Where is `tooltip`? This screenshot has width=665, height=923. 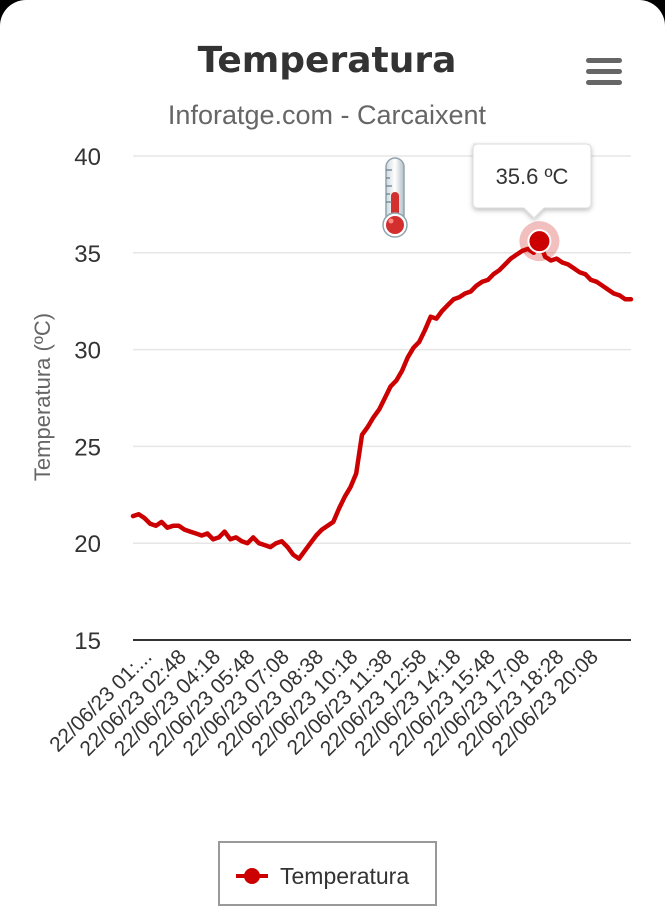
tooltip is located at coordinates (532, 181).